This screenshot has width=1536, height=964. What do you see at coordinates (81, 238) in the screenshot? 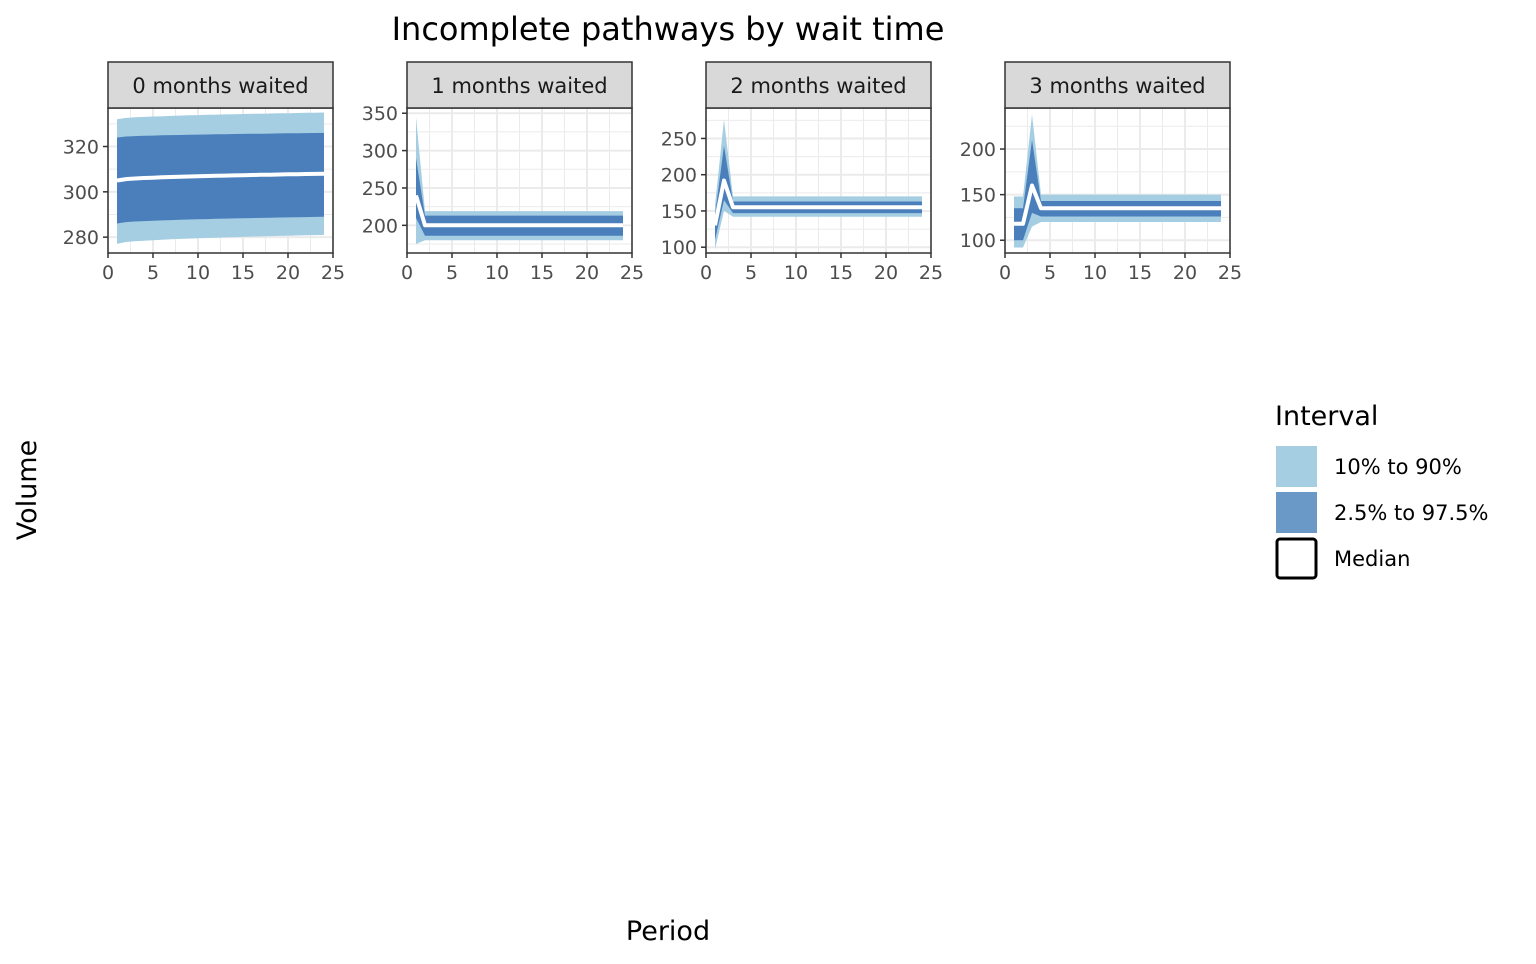
I see `y-tick-label: 280` at bounding box center [81, 238].